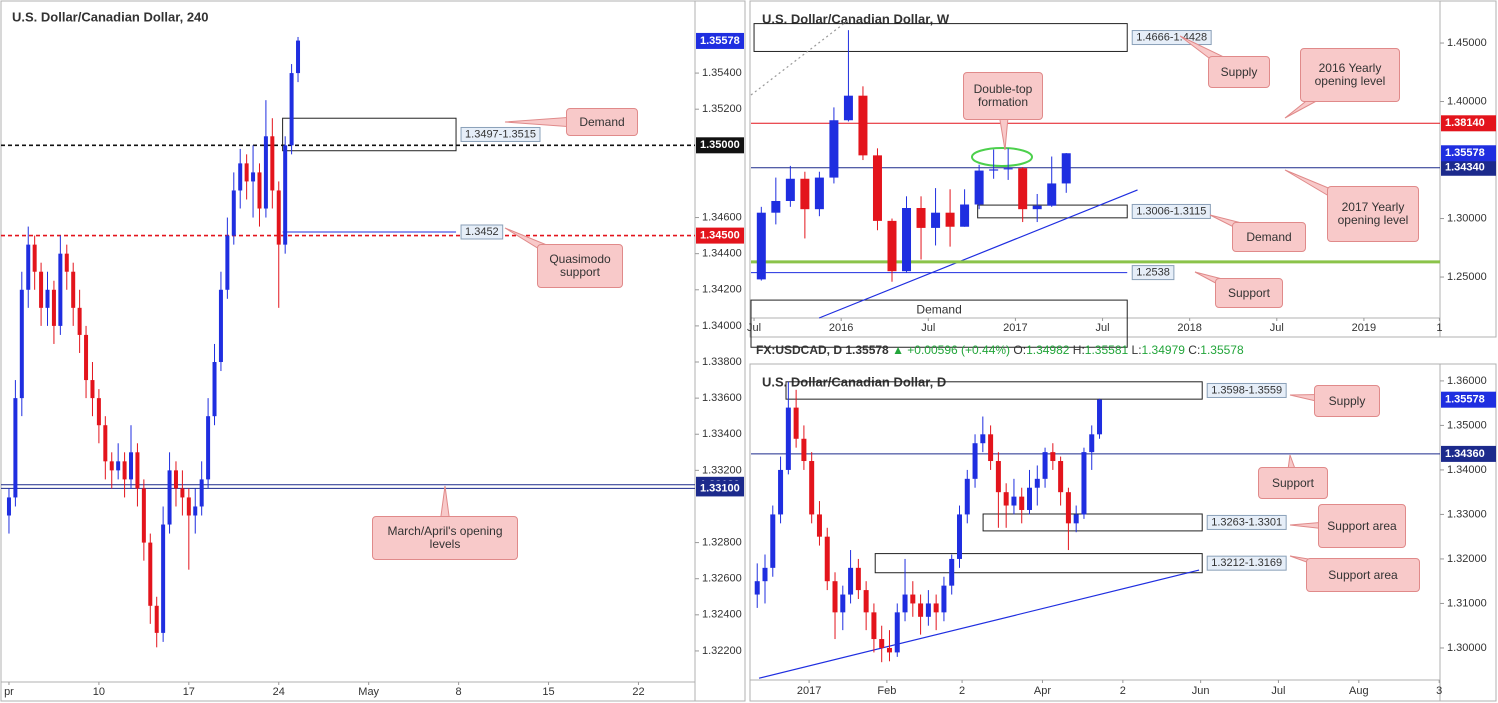 This screenshot has width=1498, height=703. I want to click on y-tick-label: 1.32800, so click(722, 542).